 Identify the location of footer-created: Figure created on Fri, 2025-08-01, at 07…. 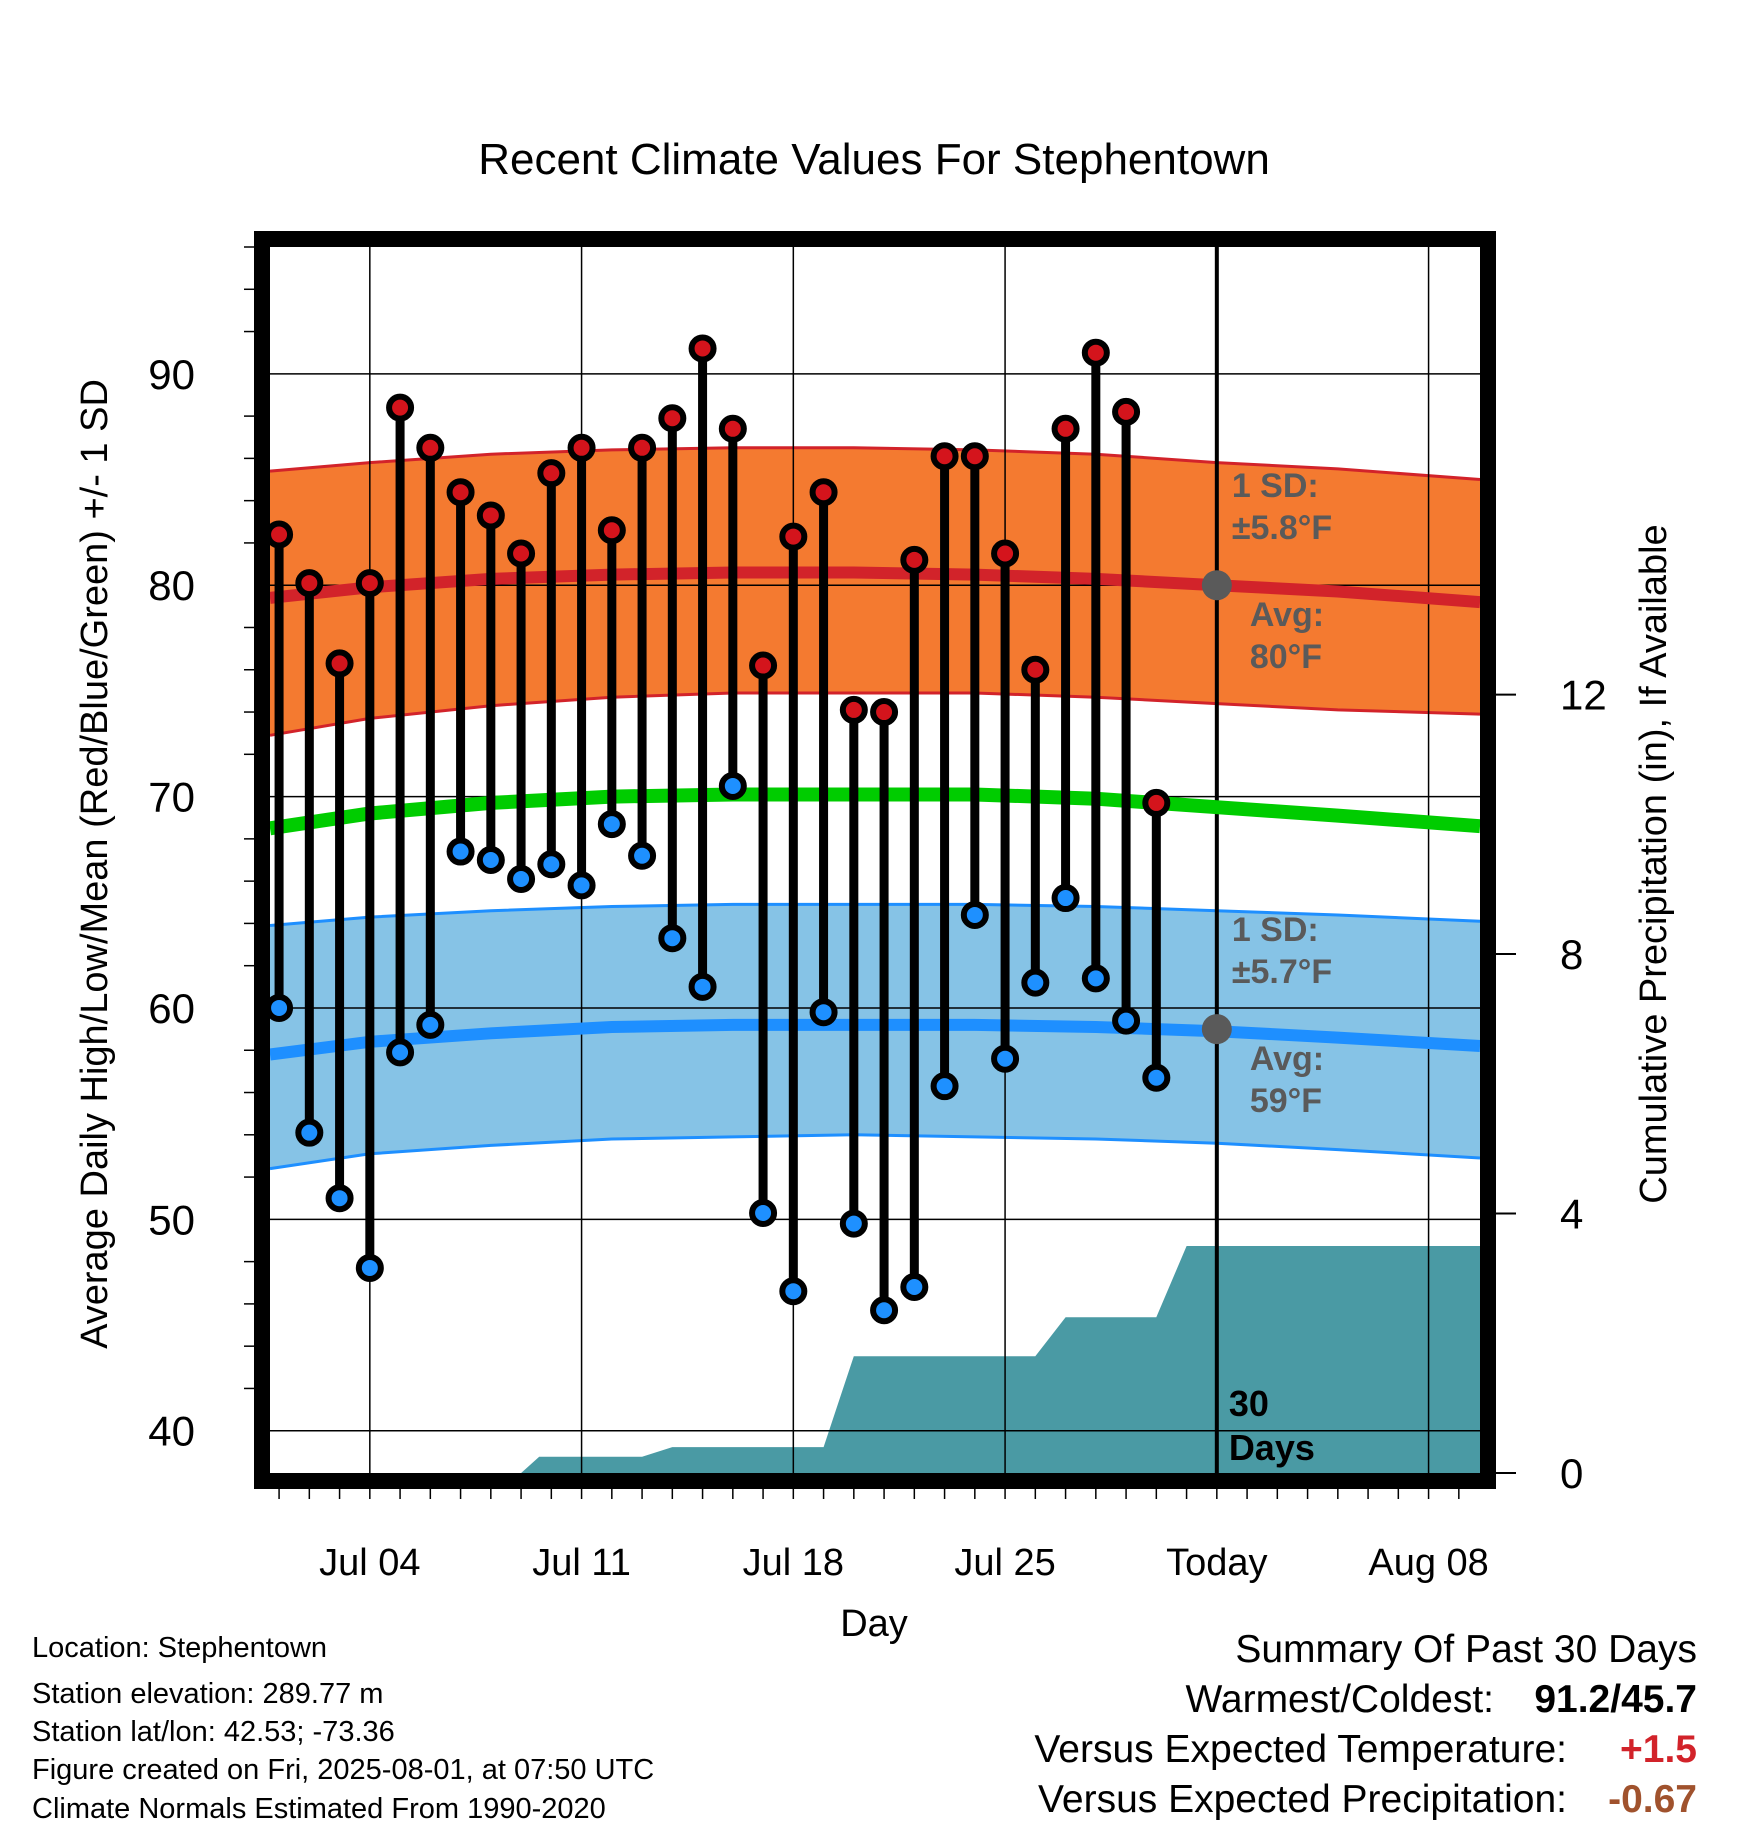
(343, 1770).